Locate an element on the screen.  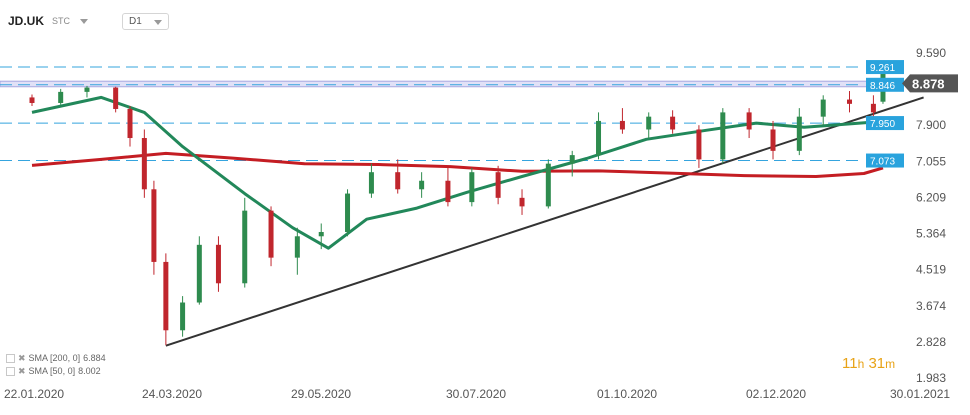
y-tick-label: 1.983 is located at coordinates (931, 378).